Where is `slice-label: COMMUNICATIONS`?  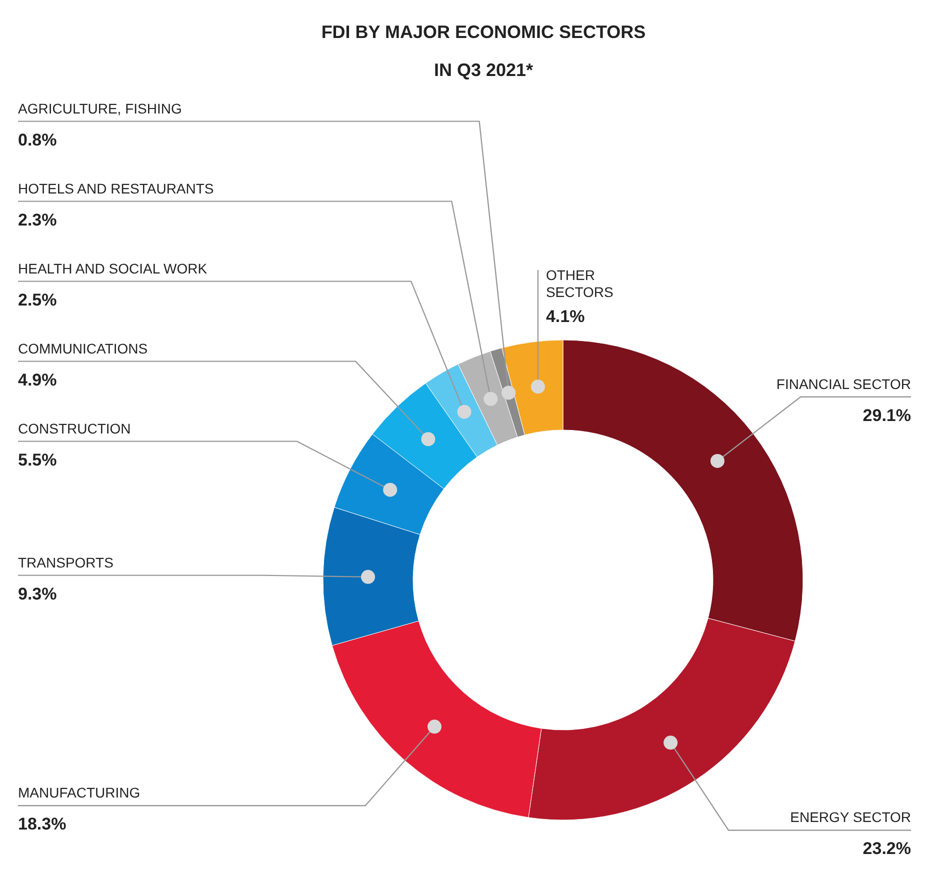
slice-label: COMMUNICATIONS is located at coordinates (83, 348).